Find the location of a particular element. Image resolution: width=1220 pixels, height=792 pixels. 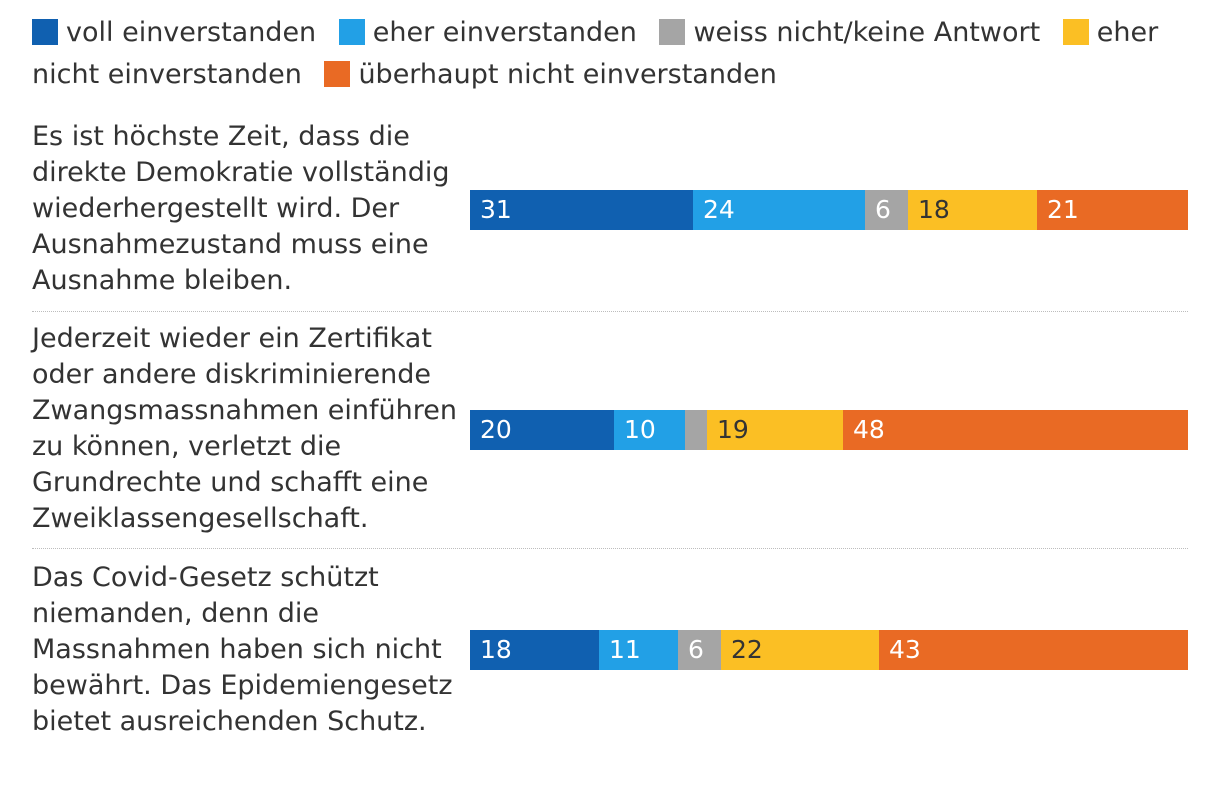

data-label: 11 is located at coordinates (625, 649).